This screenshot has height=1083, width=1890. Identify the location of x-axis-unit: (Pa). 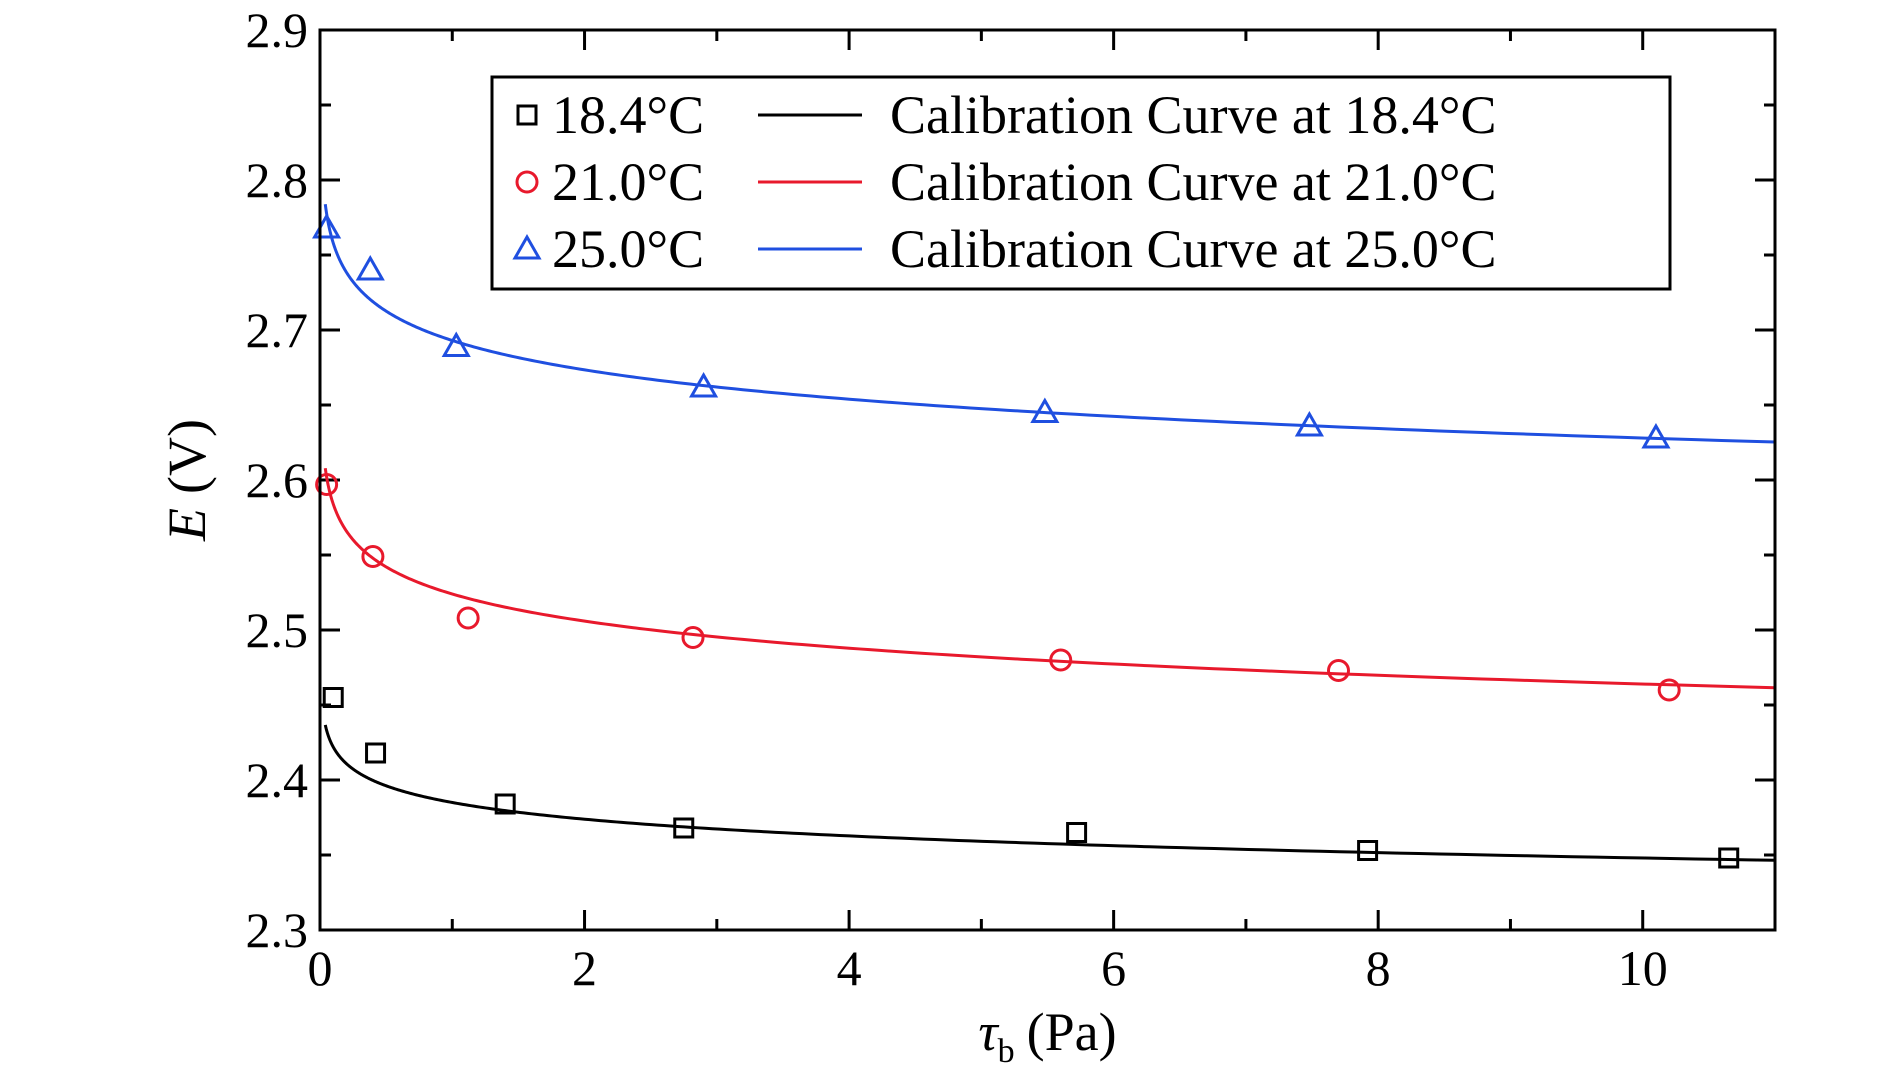
(1072, 1032).